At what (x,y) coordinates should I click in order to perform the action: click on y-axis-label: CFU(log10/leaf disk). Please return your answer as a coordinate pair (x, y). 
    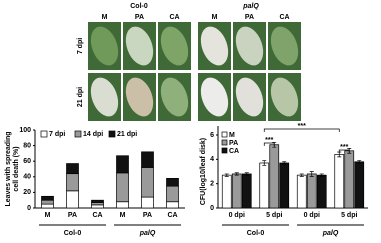
    Looking at the image, I should click on (203, 171).